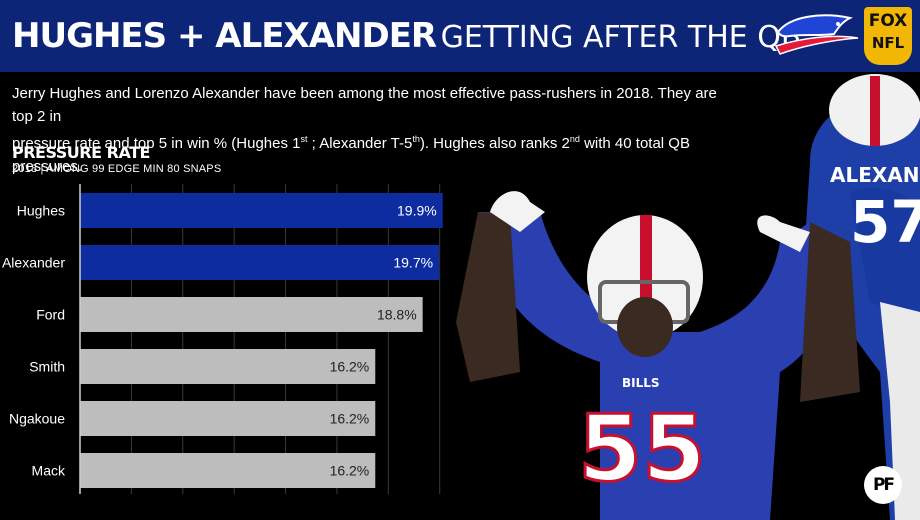  What do you see at coordinates (360, 143) in the screenshot?
I see `description-fragment: ; Alexander T-5` at bounding box center [360, 143].